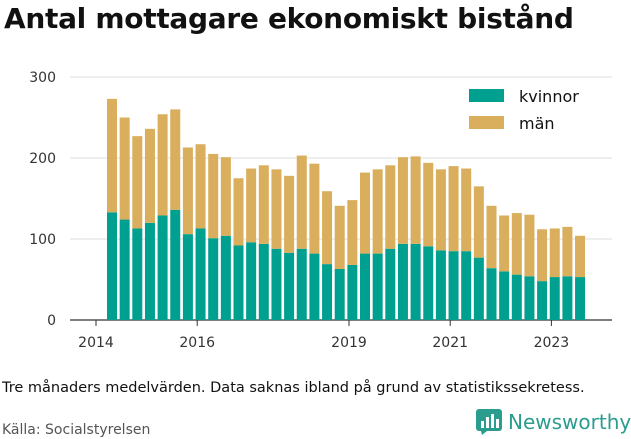  Describe the element at coordinates (76, 430) in the screenshot. I see `source-note: Källa: Socialstyrelsen` at that location.